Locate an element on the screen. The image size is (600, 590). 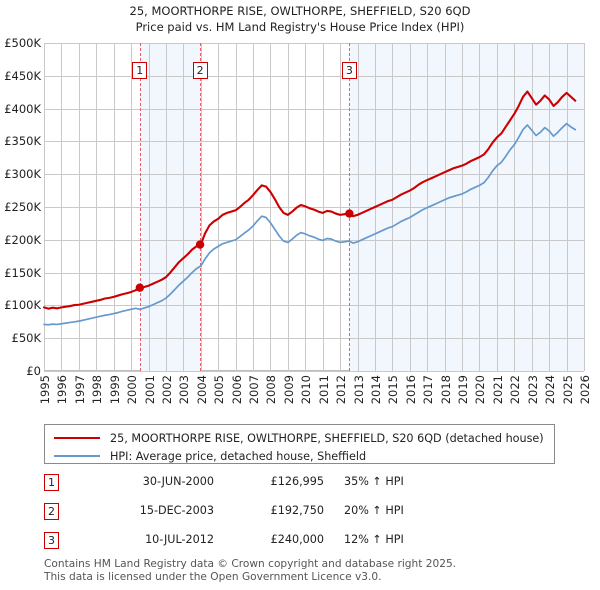
event-hpi-delta: 20% ↑ HPI is located at coordinates (374, 510).